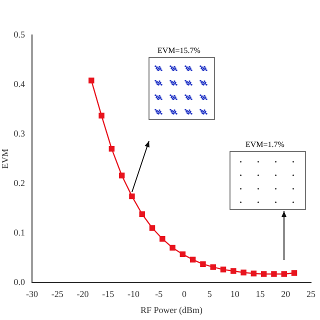 This screenshot has width=320, height=320. I want to click on y-tick-label: 0.4, so click(20, 83).